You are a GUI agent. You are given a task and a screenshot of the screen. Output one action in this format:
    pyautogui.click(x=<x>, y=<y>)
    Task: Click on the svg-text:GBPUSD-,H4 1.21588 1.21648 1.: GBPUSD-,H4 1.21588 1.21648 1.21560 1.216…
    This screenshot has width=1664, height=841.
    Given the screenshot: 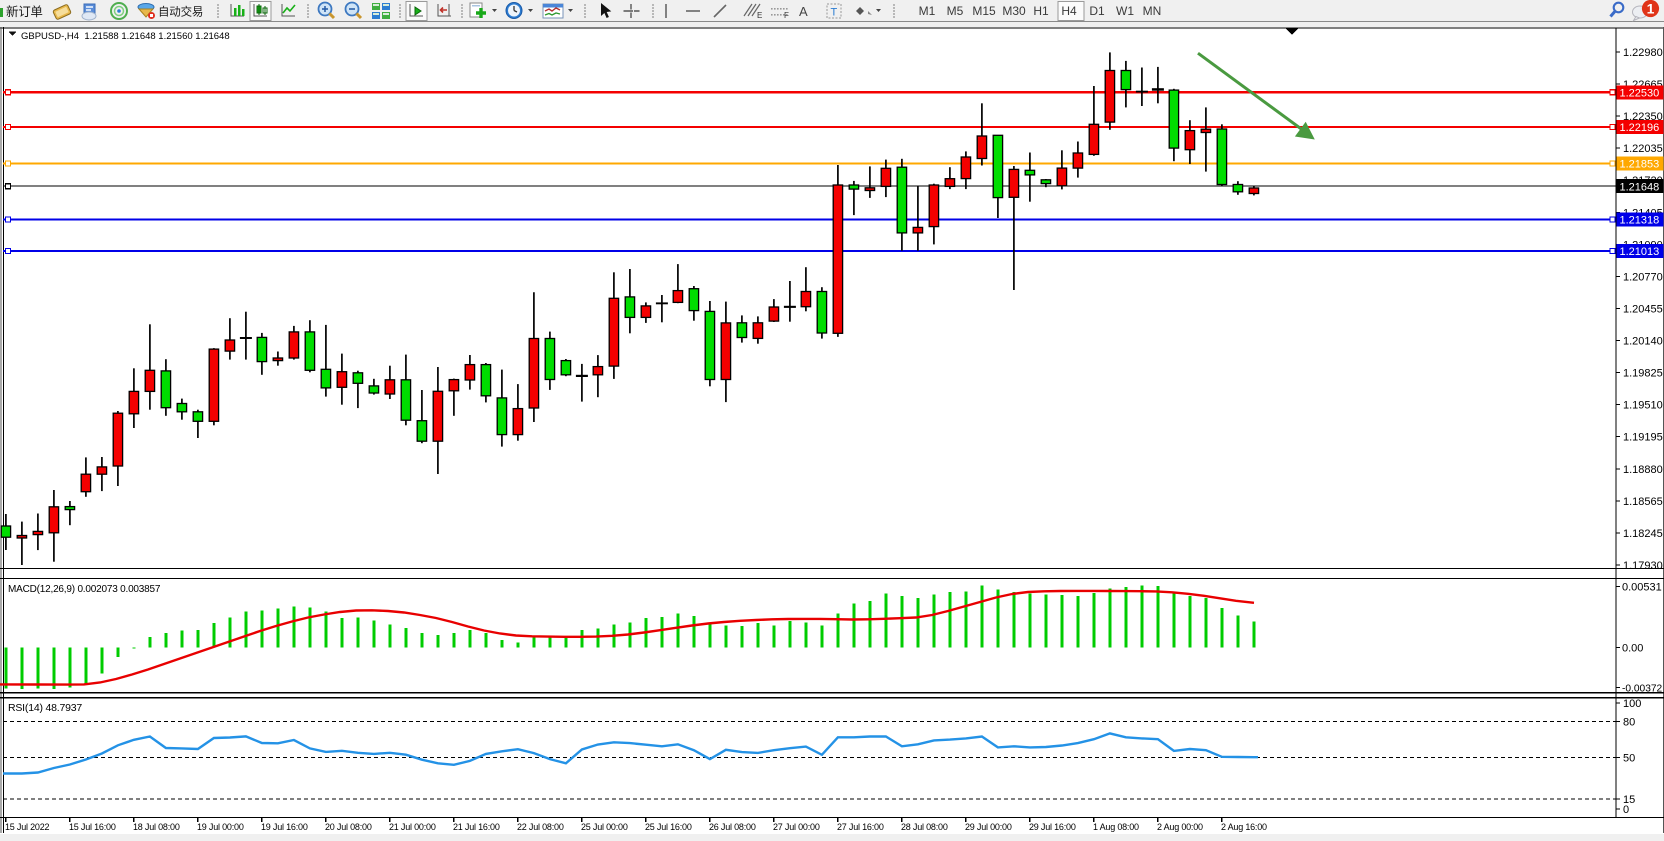 What is the action you would take?
    pyautogui.click(x=125, y=36)
    